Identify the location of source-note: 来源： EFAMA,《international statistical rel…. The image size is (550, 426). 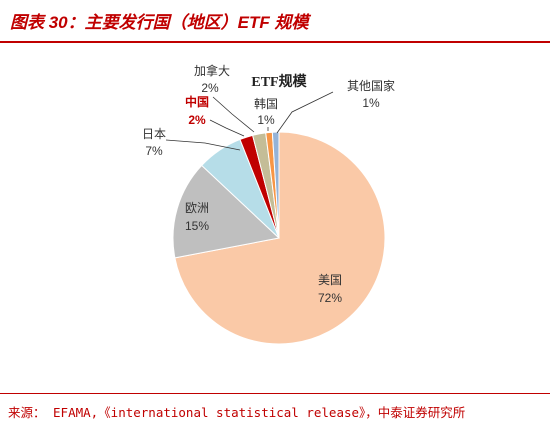
(237, 412).